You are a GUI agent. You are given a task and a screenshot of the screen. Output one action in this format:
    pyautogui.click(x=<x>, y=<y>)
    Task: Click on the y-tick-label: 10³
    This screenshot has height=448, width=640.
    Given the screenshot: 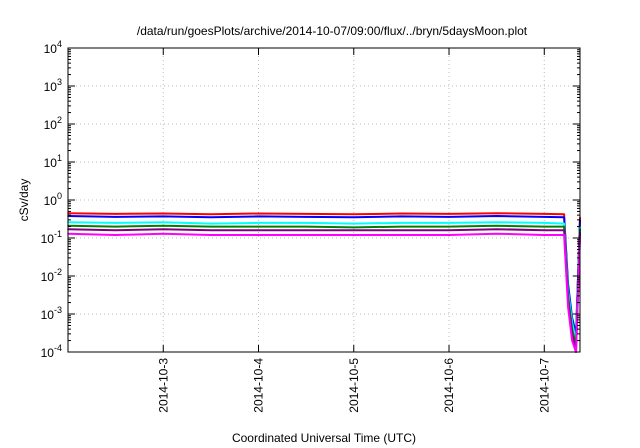 What is the action you would take?
    pyautogui.click(x=53, y=85)
    